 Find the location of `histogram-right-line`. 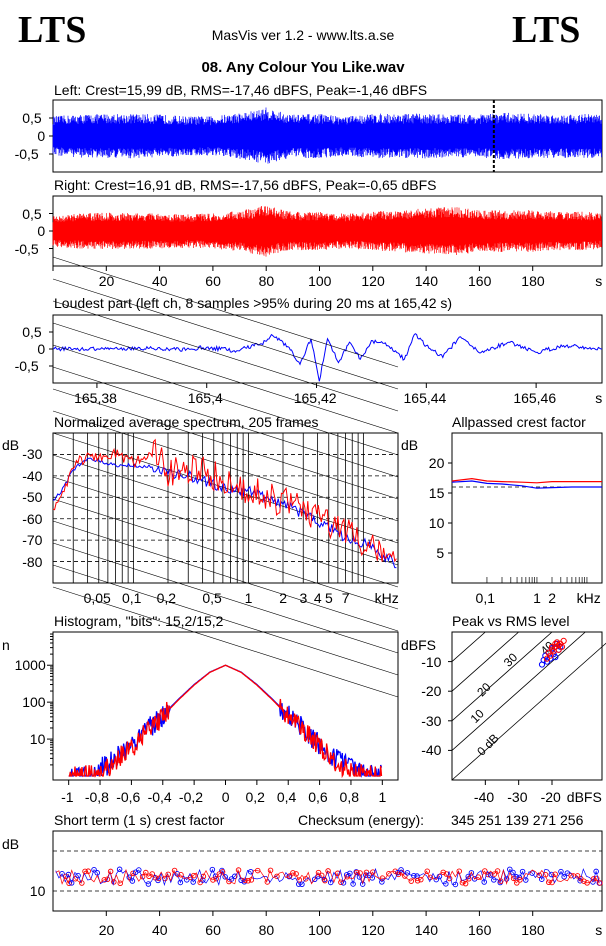

histogram-right-line is located at coordinates (225, 721).